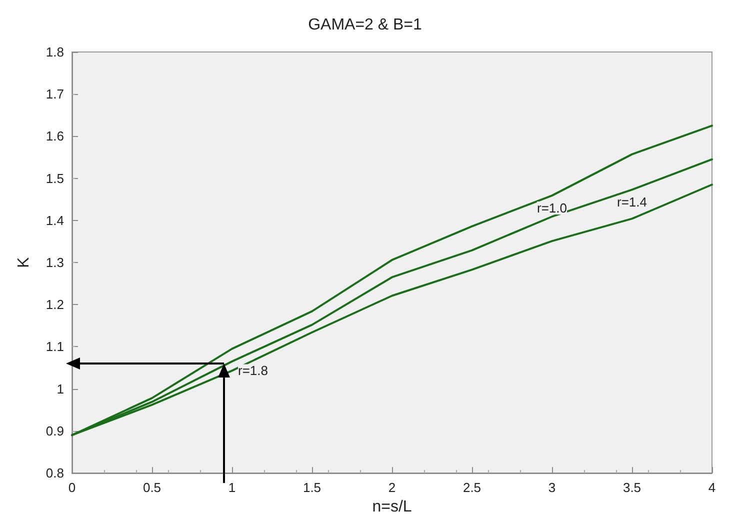  I want to click on y-tick-label: 1.3, so click(55, 262).